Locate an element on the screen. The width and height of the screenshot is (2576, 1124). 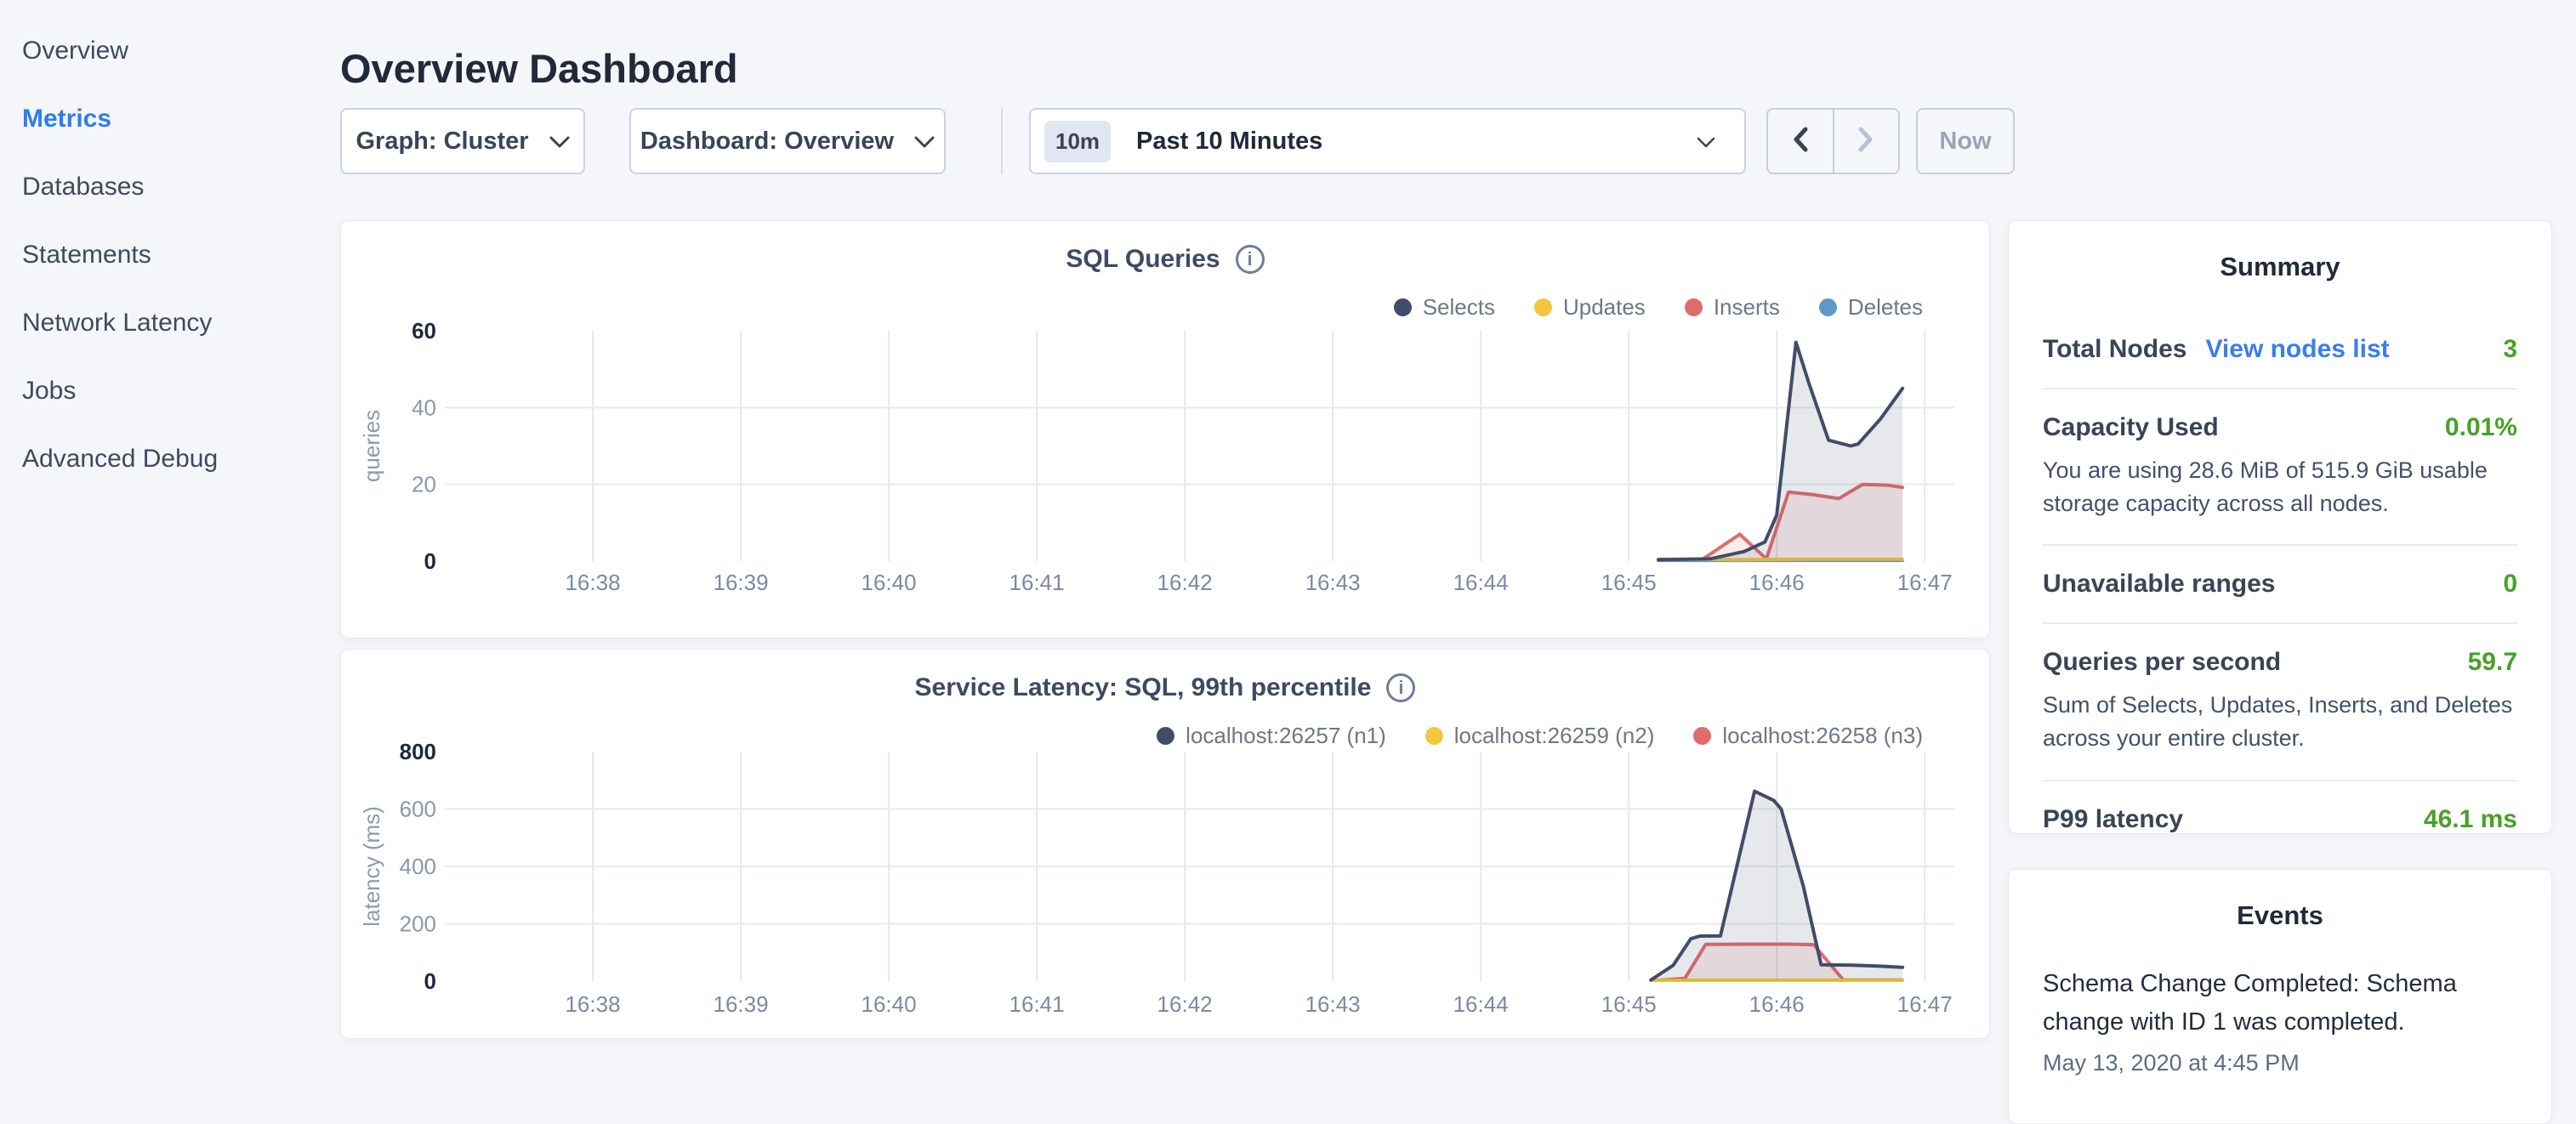
summary-row-capacity-used: Capacity Used 0.01% is located at coordinates (2280, 427).